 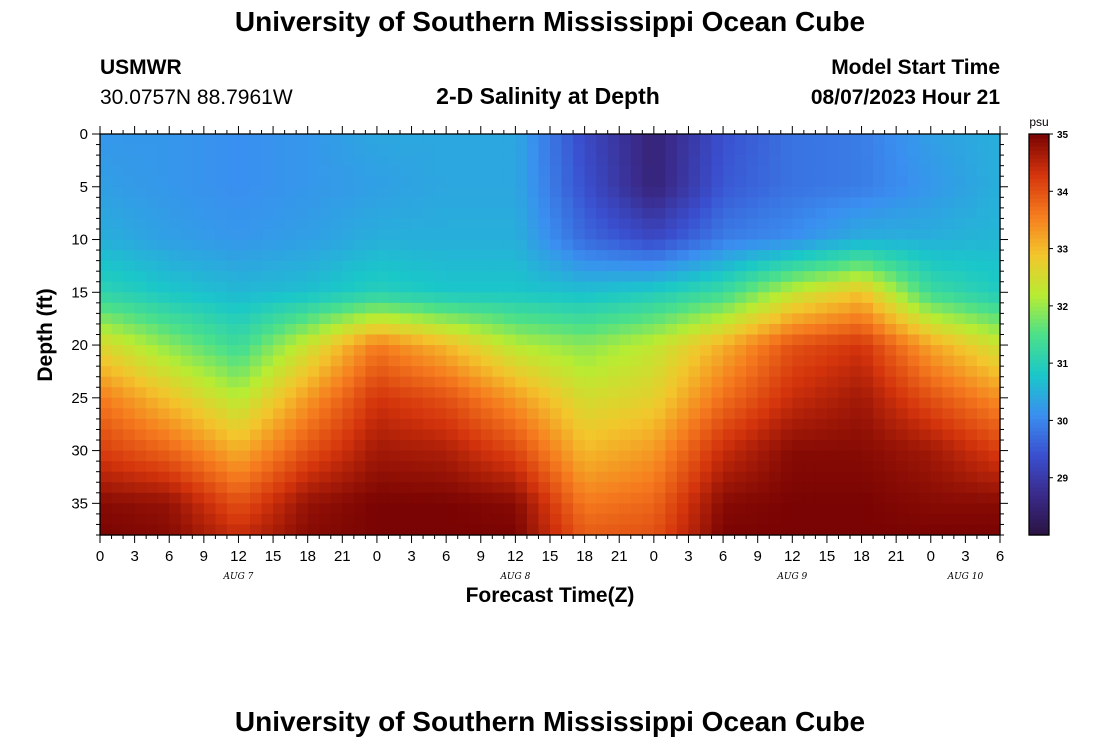 I want to click on colorbar-tick-label: 33, so click(x=1063, y=250).